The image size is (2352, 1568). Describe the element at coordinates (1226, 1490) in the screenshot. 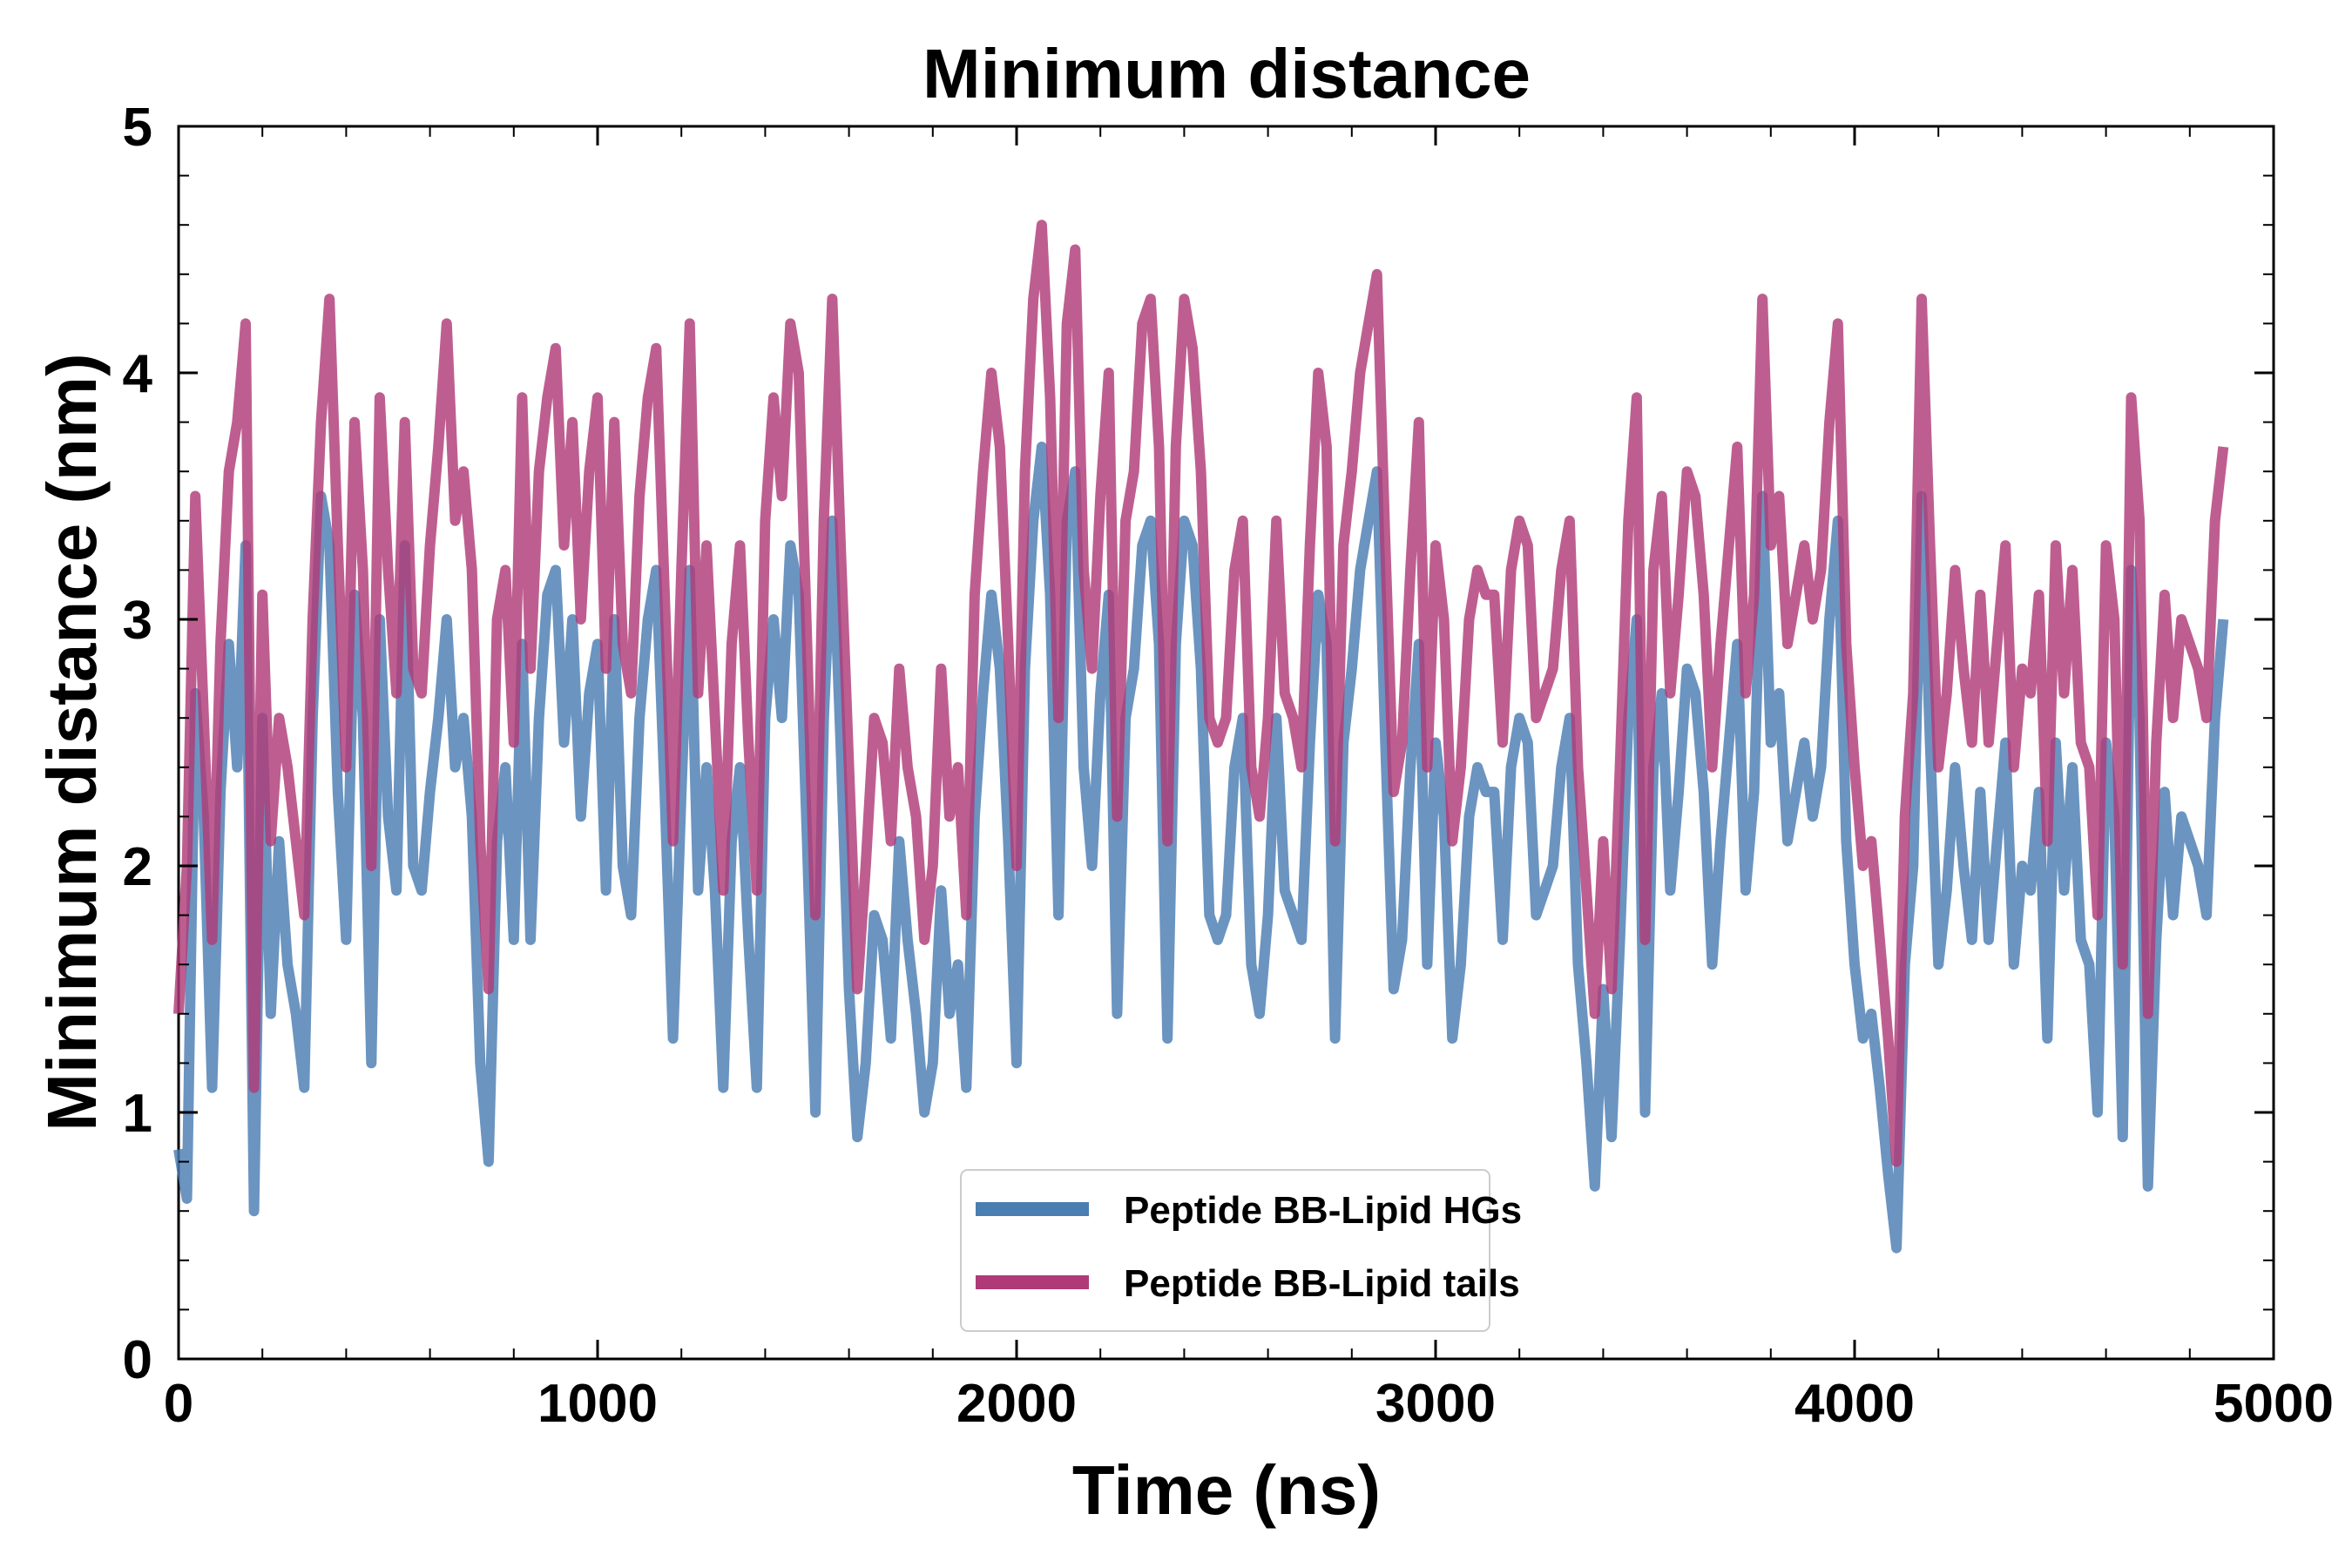

I see `x-axis-label: Time (ns)` at that location.